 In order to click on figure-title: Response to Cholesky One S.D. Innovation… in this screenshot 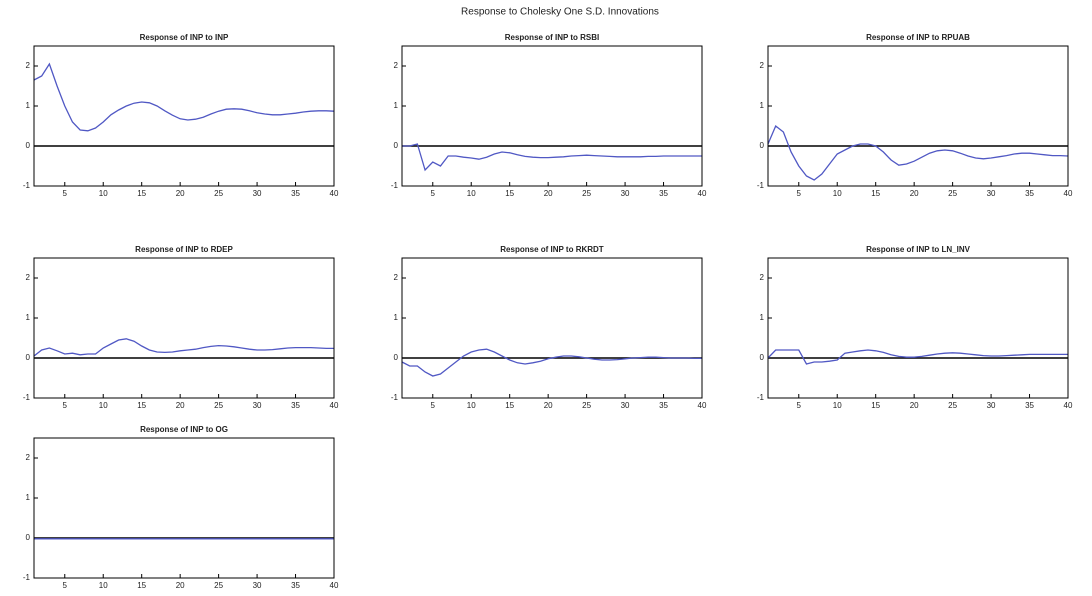, I will do `click(560, 12)`.